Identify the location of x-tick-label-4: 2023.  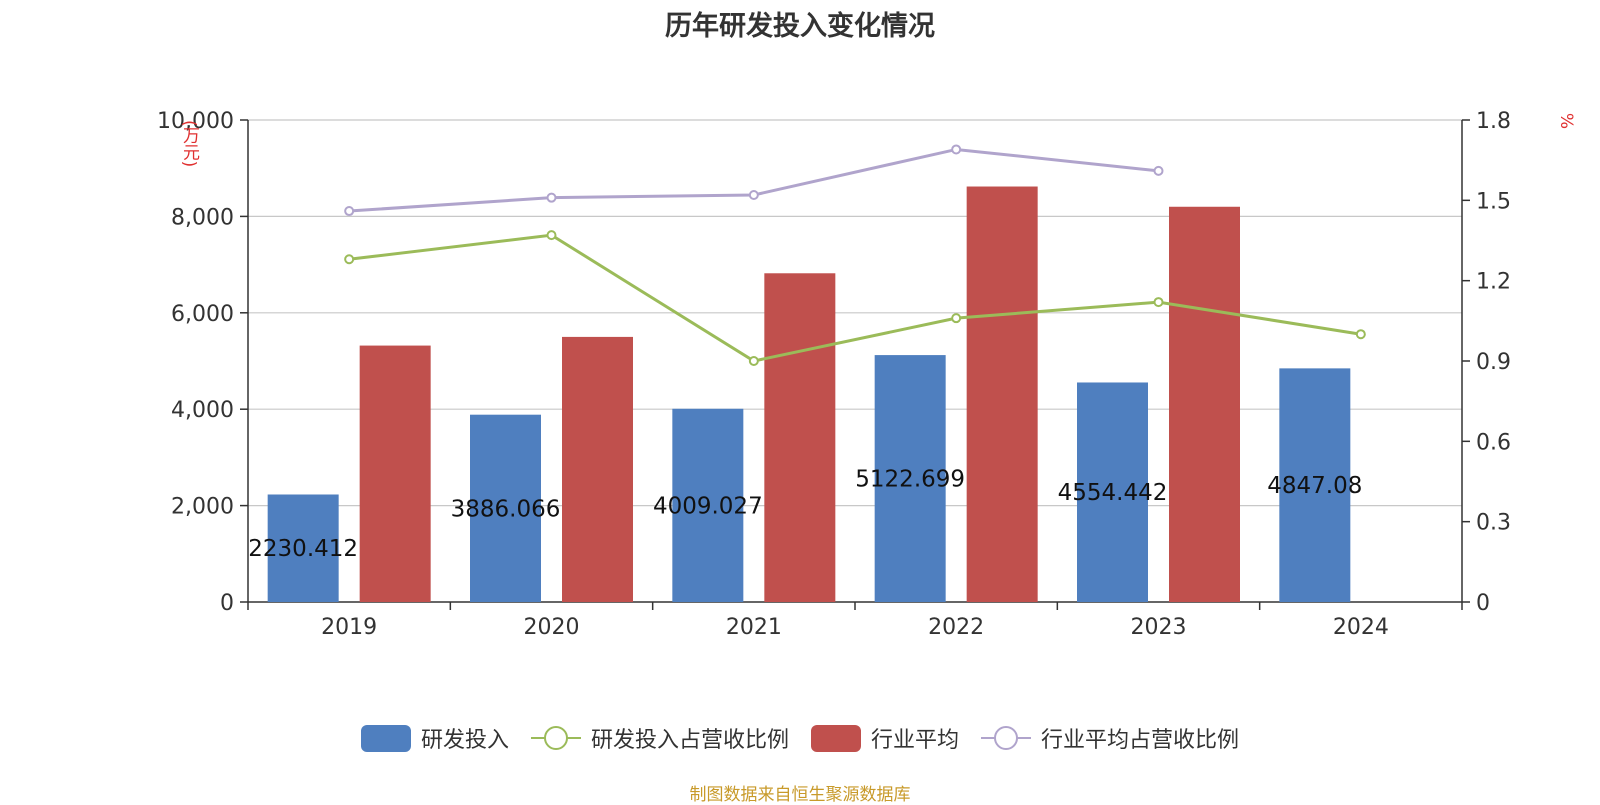
(1159, 627).